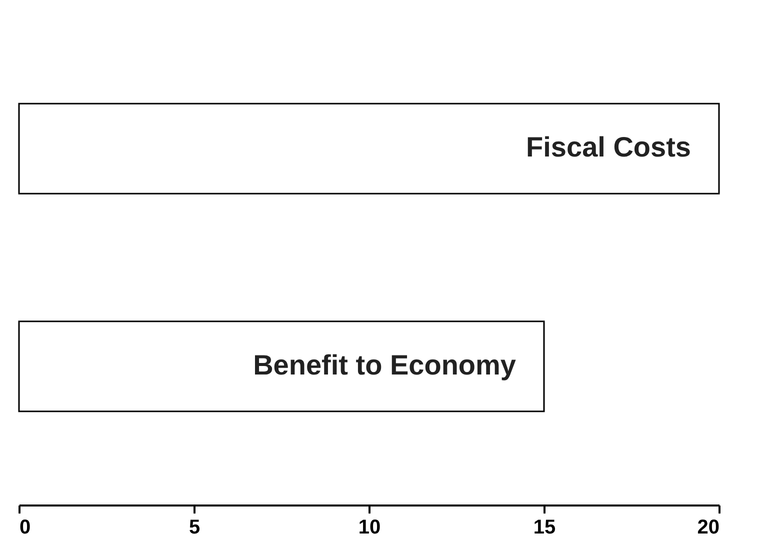 This screenshot has height=548, width=765. I want to click on y-tick-label: Benefit to Economy, so click(384, 364).